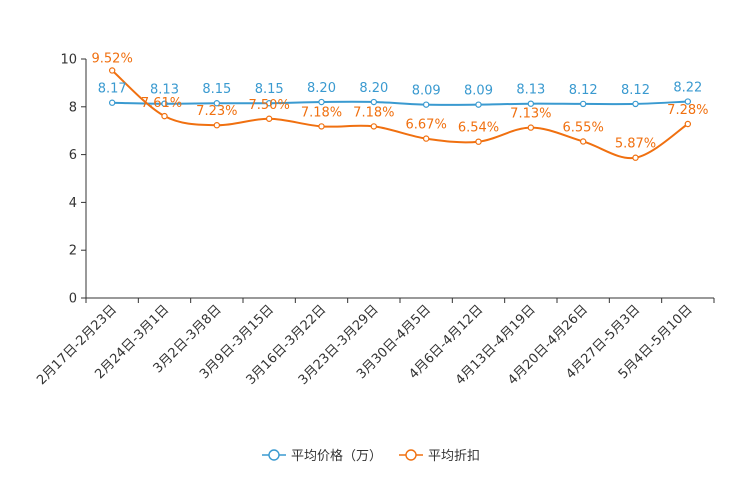  I want to click on legend-item-avg-discount: 平均折扣, so click(439, 456).